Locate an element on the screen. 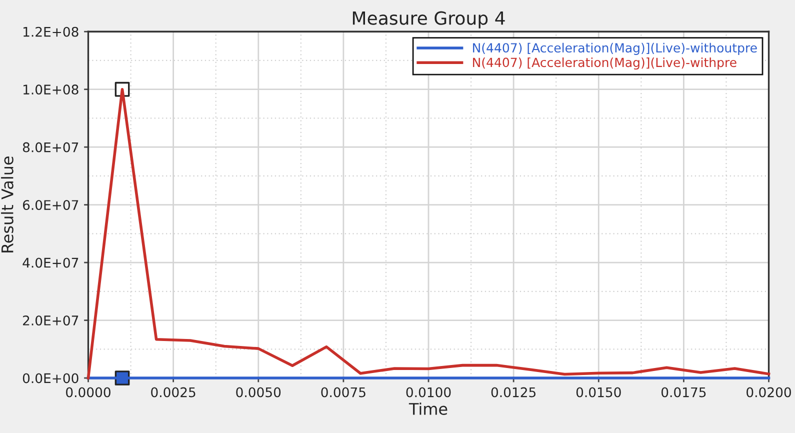  chart-title: Measure Group 4 is located at coordinates (428, 19).